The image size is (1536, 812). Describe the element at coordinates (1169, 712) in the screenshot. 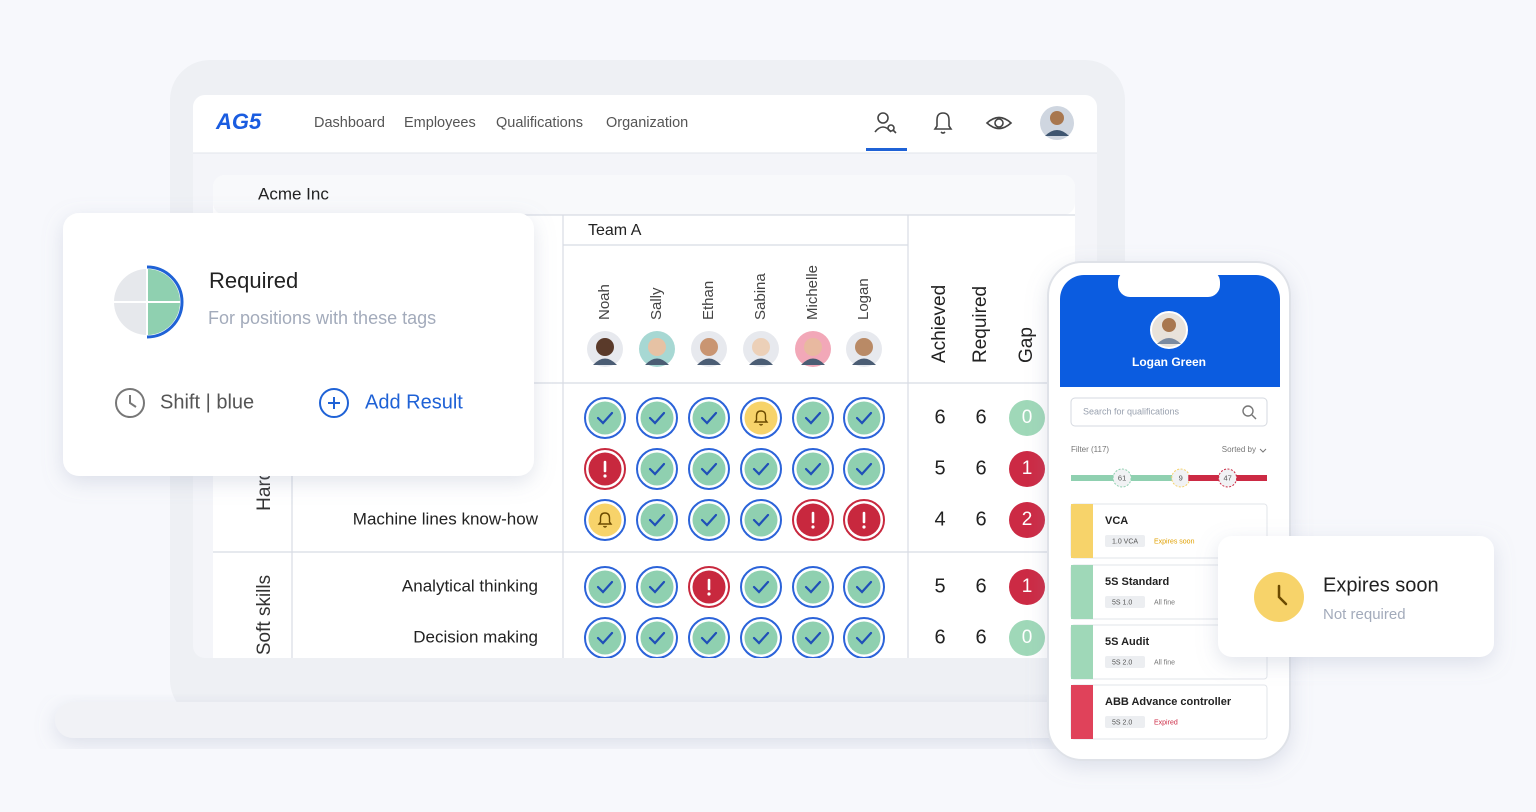

I see `qualification-item: ABB Advance controller 5S 2.0 Expired` at that location.